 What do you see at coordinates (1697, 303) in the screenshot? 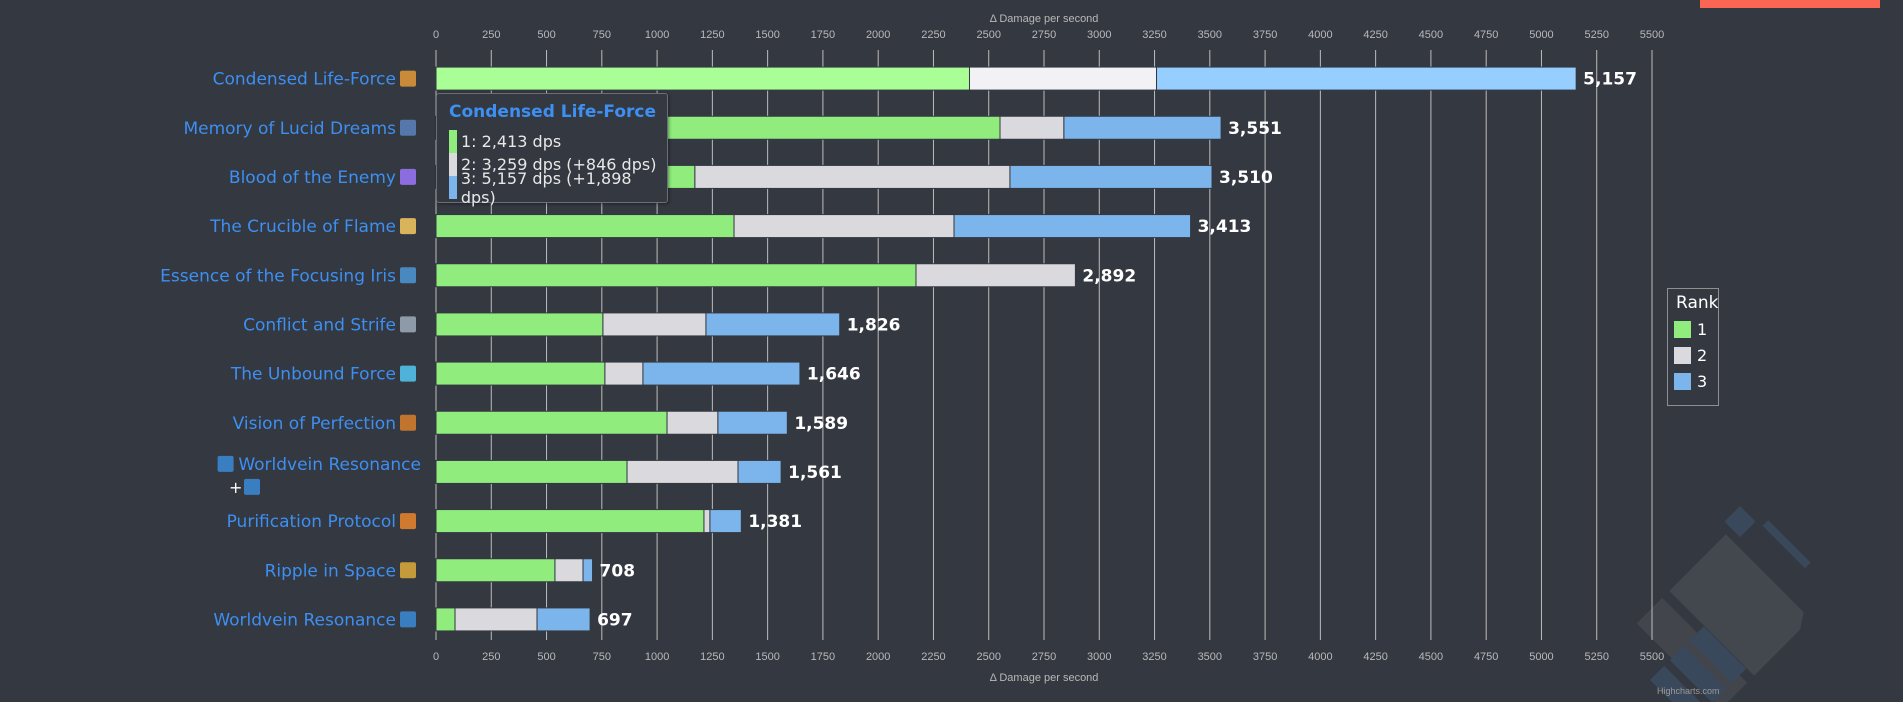
I see `legend-title: Rank` at bounding box center [1697, 303].